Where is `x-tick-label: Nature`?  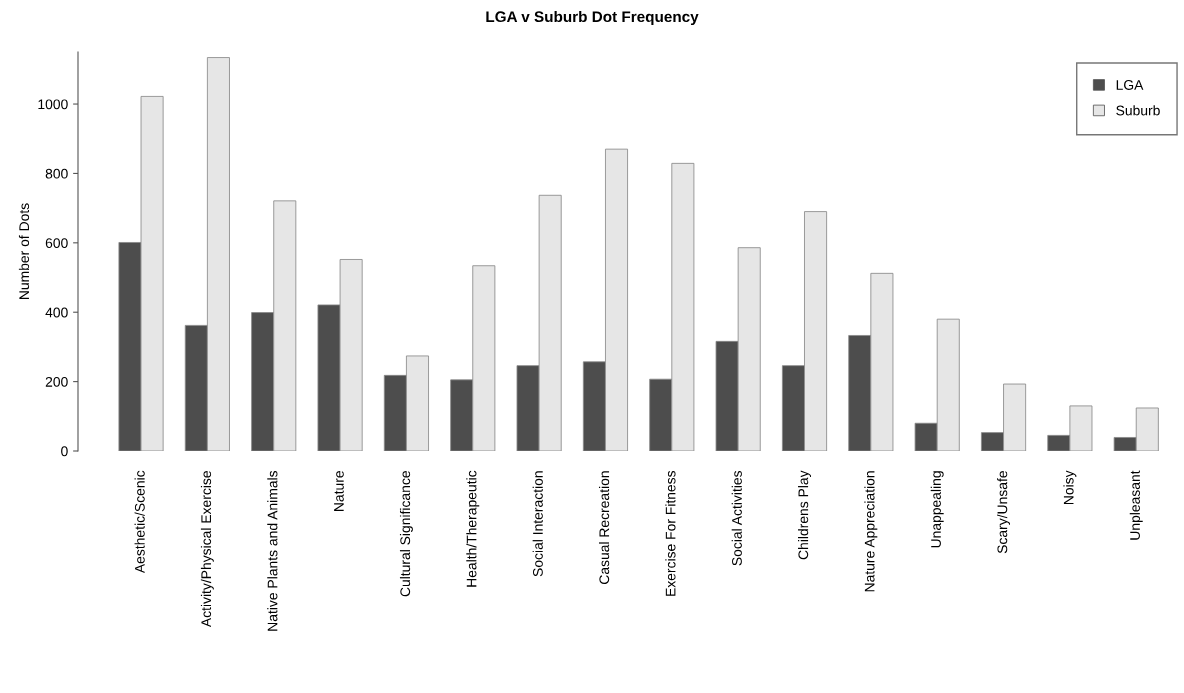 x-tick-label: Nature is located at coordinates (339, 491).